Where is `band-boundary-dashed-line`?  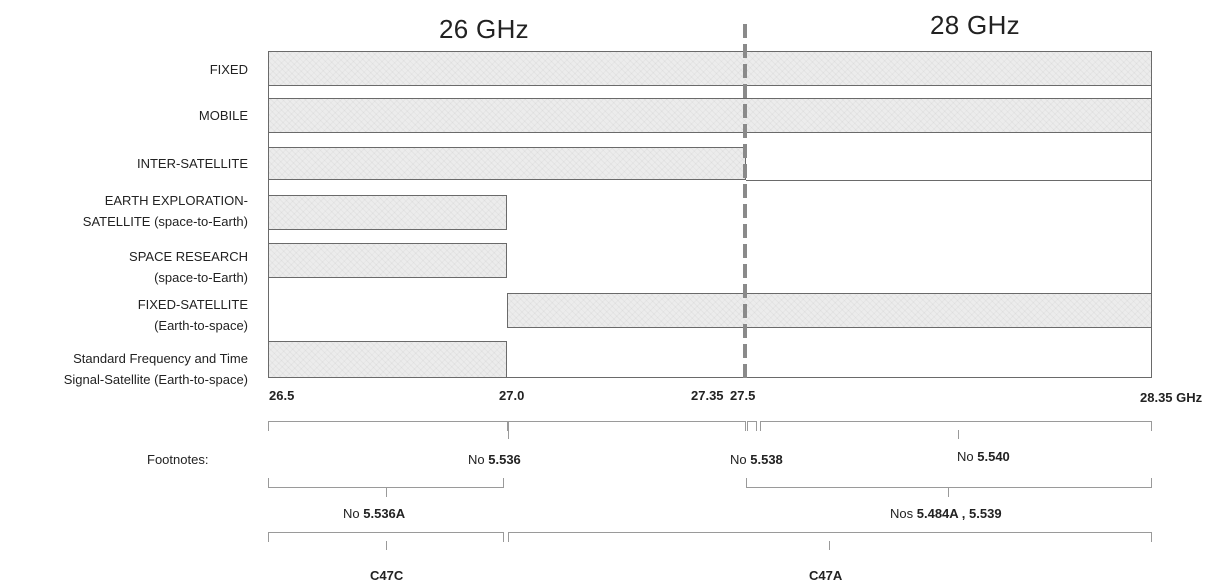
band-boundary-dashed-line is located at coordinates (745, 204).